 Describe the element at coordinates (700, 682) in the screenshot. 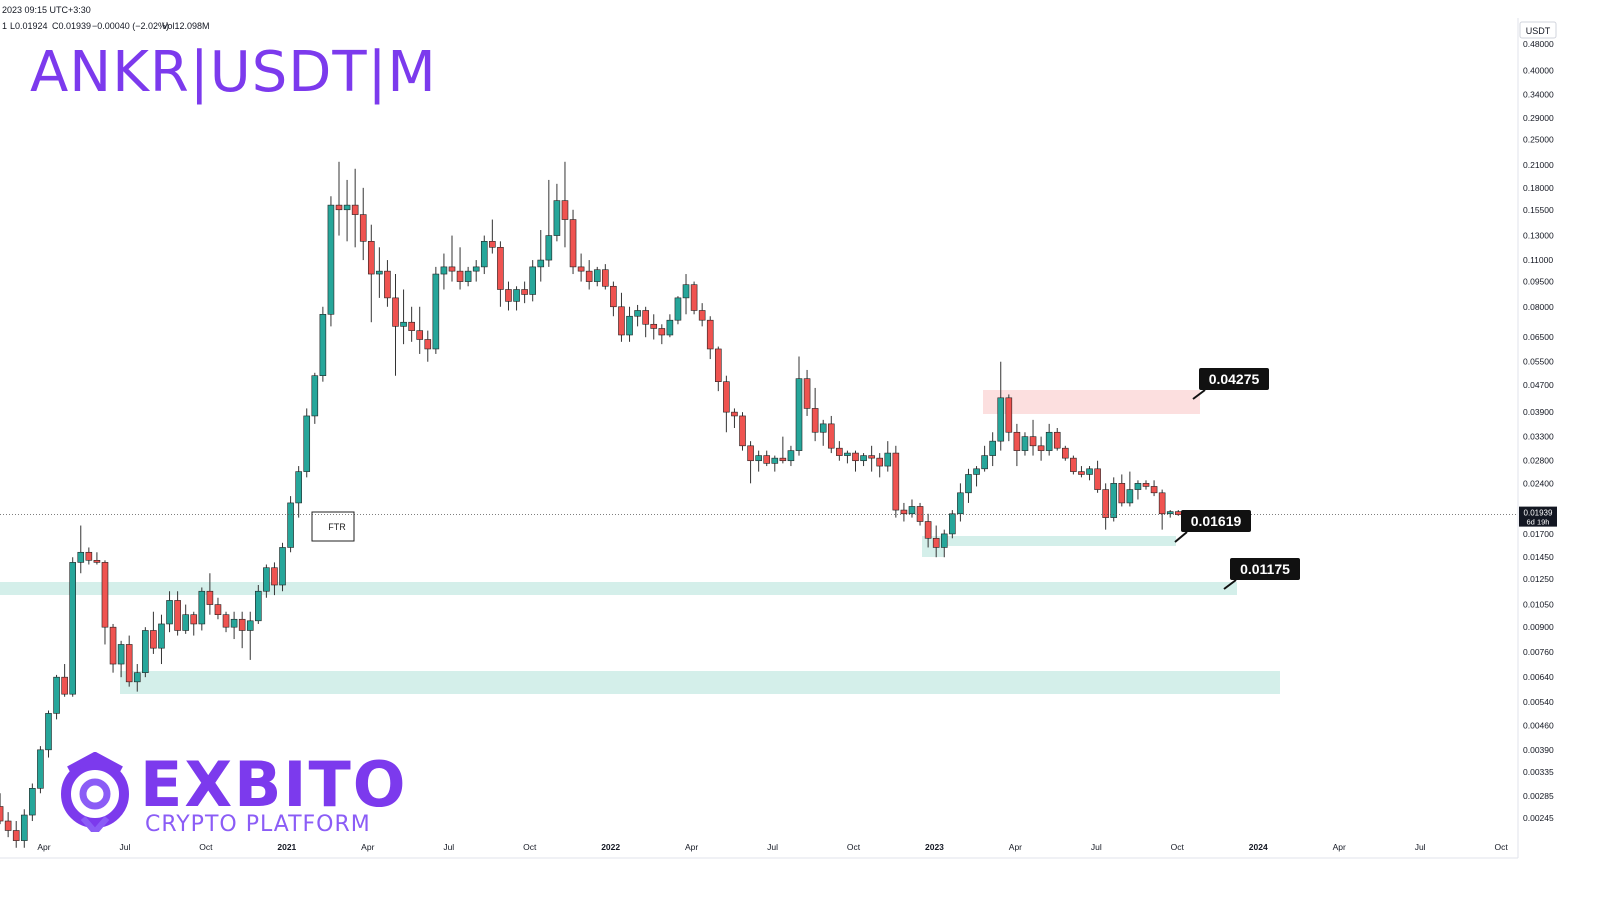

I see `demand-zone-low` at that location.